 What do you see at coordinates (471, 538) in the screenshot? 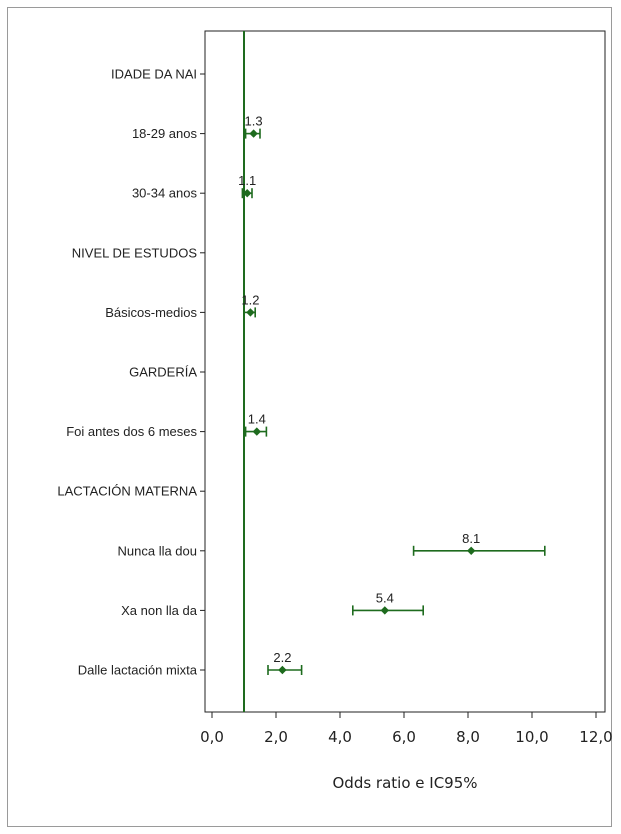
I see `data-label: 8.1` at bounding box center [471, 538].